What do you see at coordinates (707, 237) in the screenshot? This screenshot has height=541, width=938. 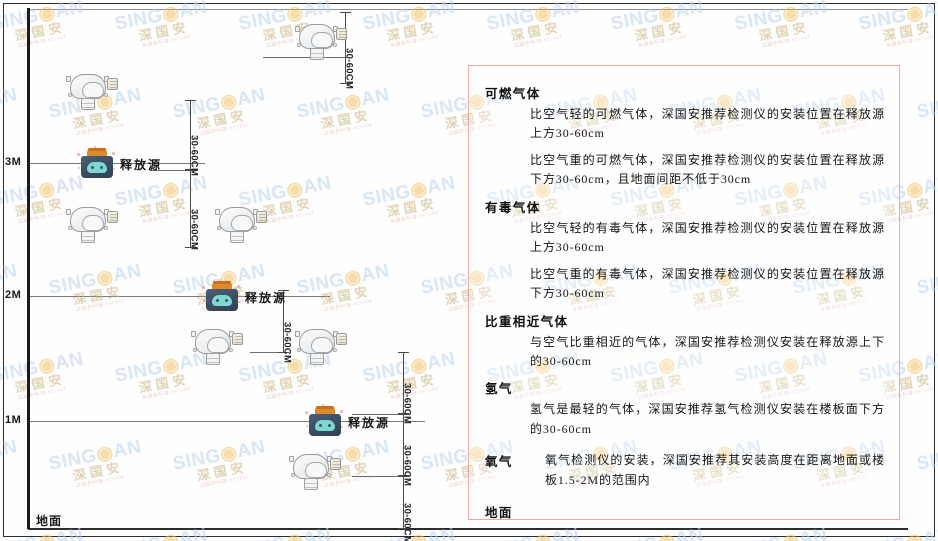 I see `panel-section-paragraph: 比空气轻的有毒气体，深国安推荐检测仪的安装位置在释放源上方30-60cm` at bounding box center [707, 237].